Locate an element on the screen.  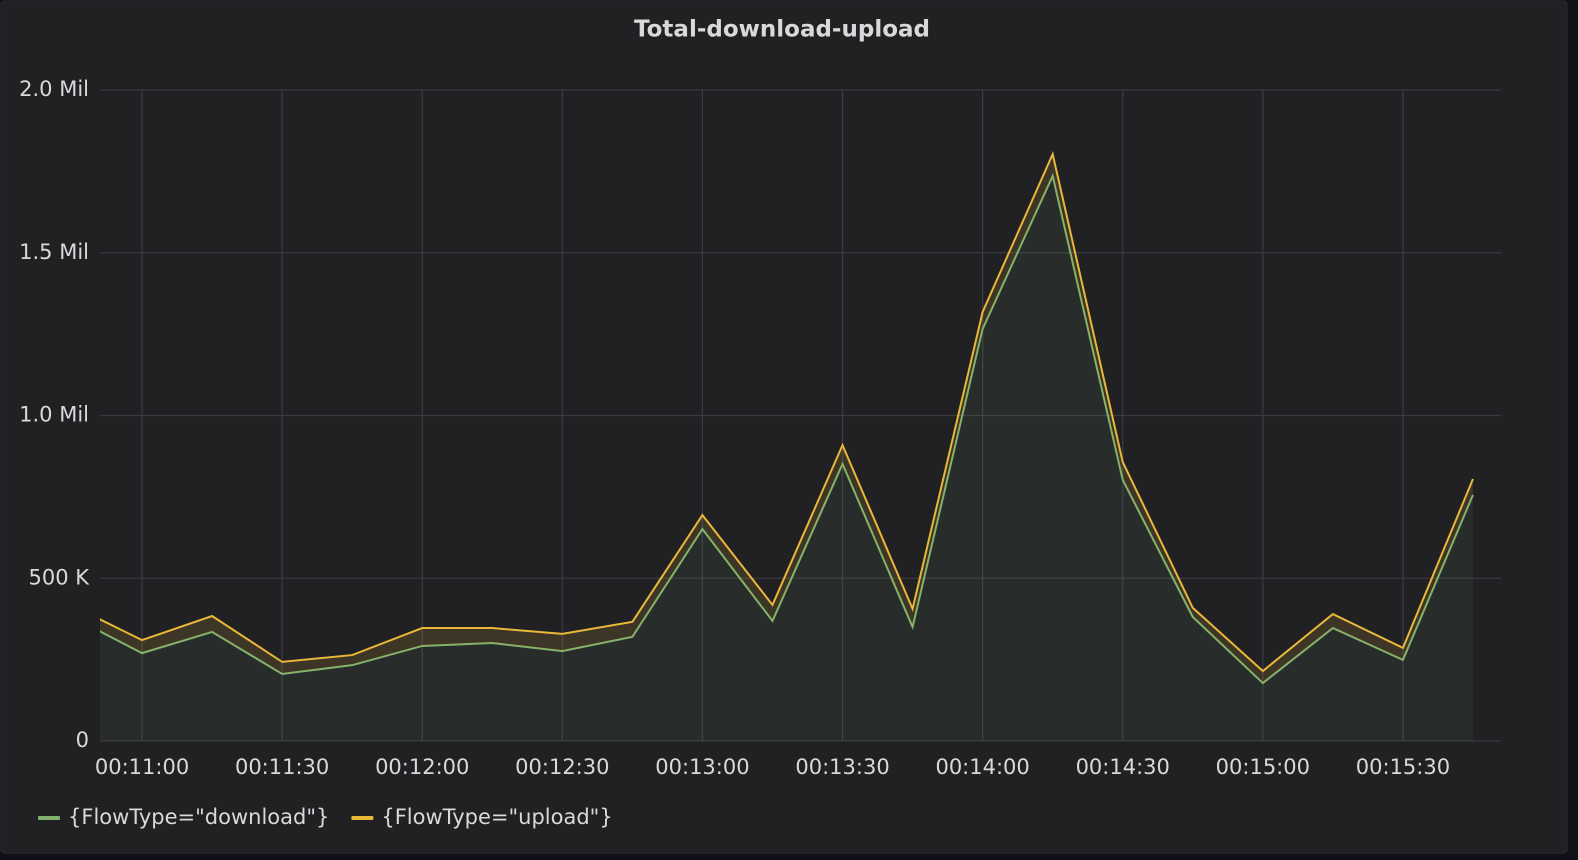
chart-title: Total-download-upload is located at coordinates (782, 30).